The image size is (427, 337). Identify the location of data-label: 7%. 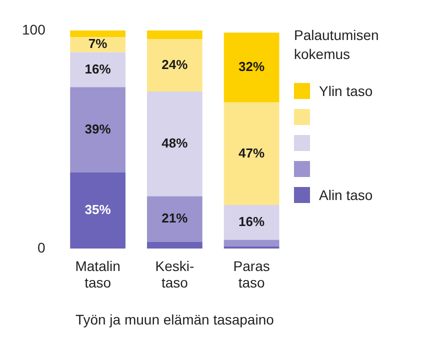
(98, 44).